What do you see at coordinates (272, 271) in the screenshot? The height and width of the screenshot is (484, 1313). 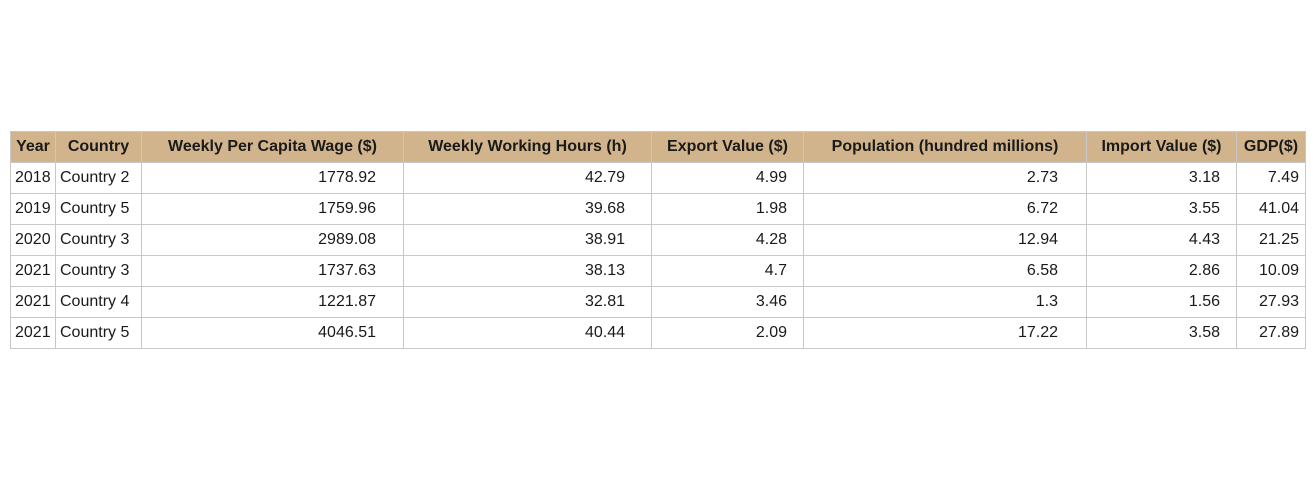 I see `cell-weekly-wage: 1737.63` at bounding box center [272, 271].